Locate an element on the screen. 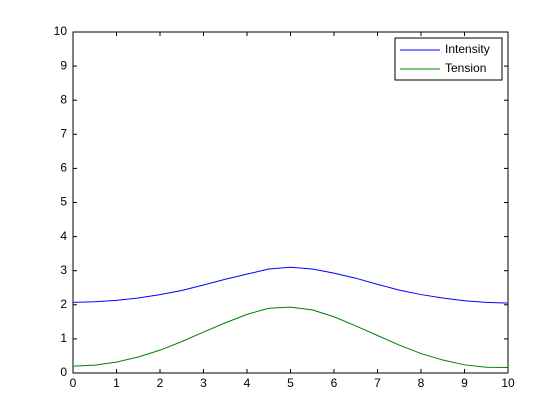 The image size is (560, 420). x-tick-label: 8 is located at coordinates (421, 383).